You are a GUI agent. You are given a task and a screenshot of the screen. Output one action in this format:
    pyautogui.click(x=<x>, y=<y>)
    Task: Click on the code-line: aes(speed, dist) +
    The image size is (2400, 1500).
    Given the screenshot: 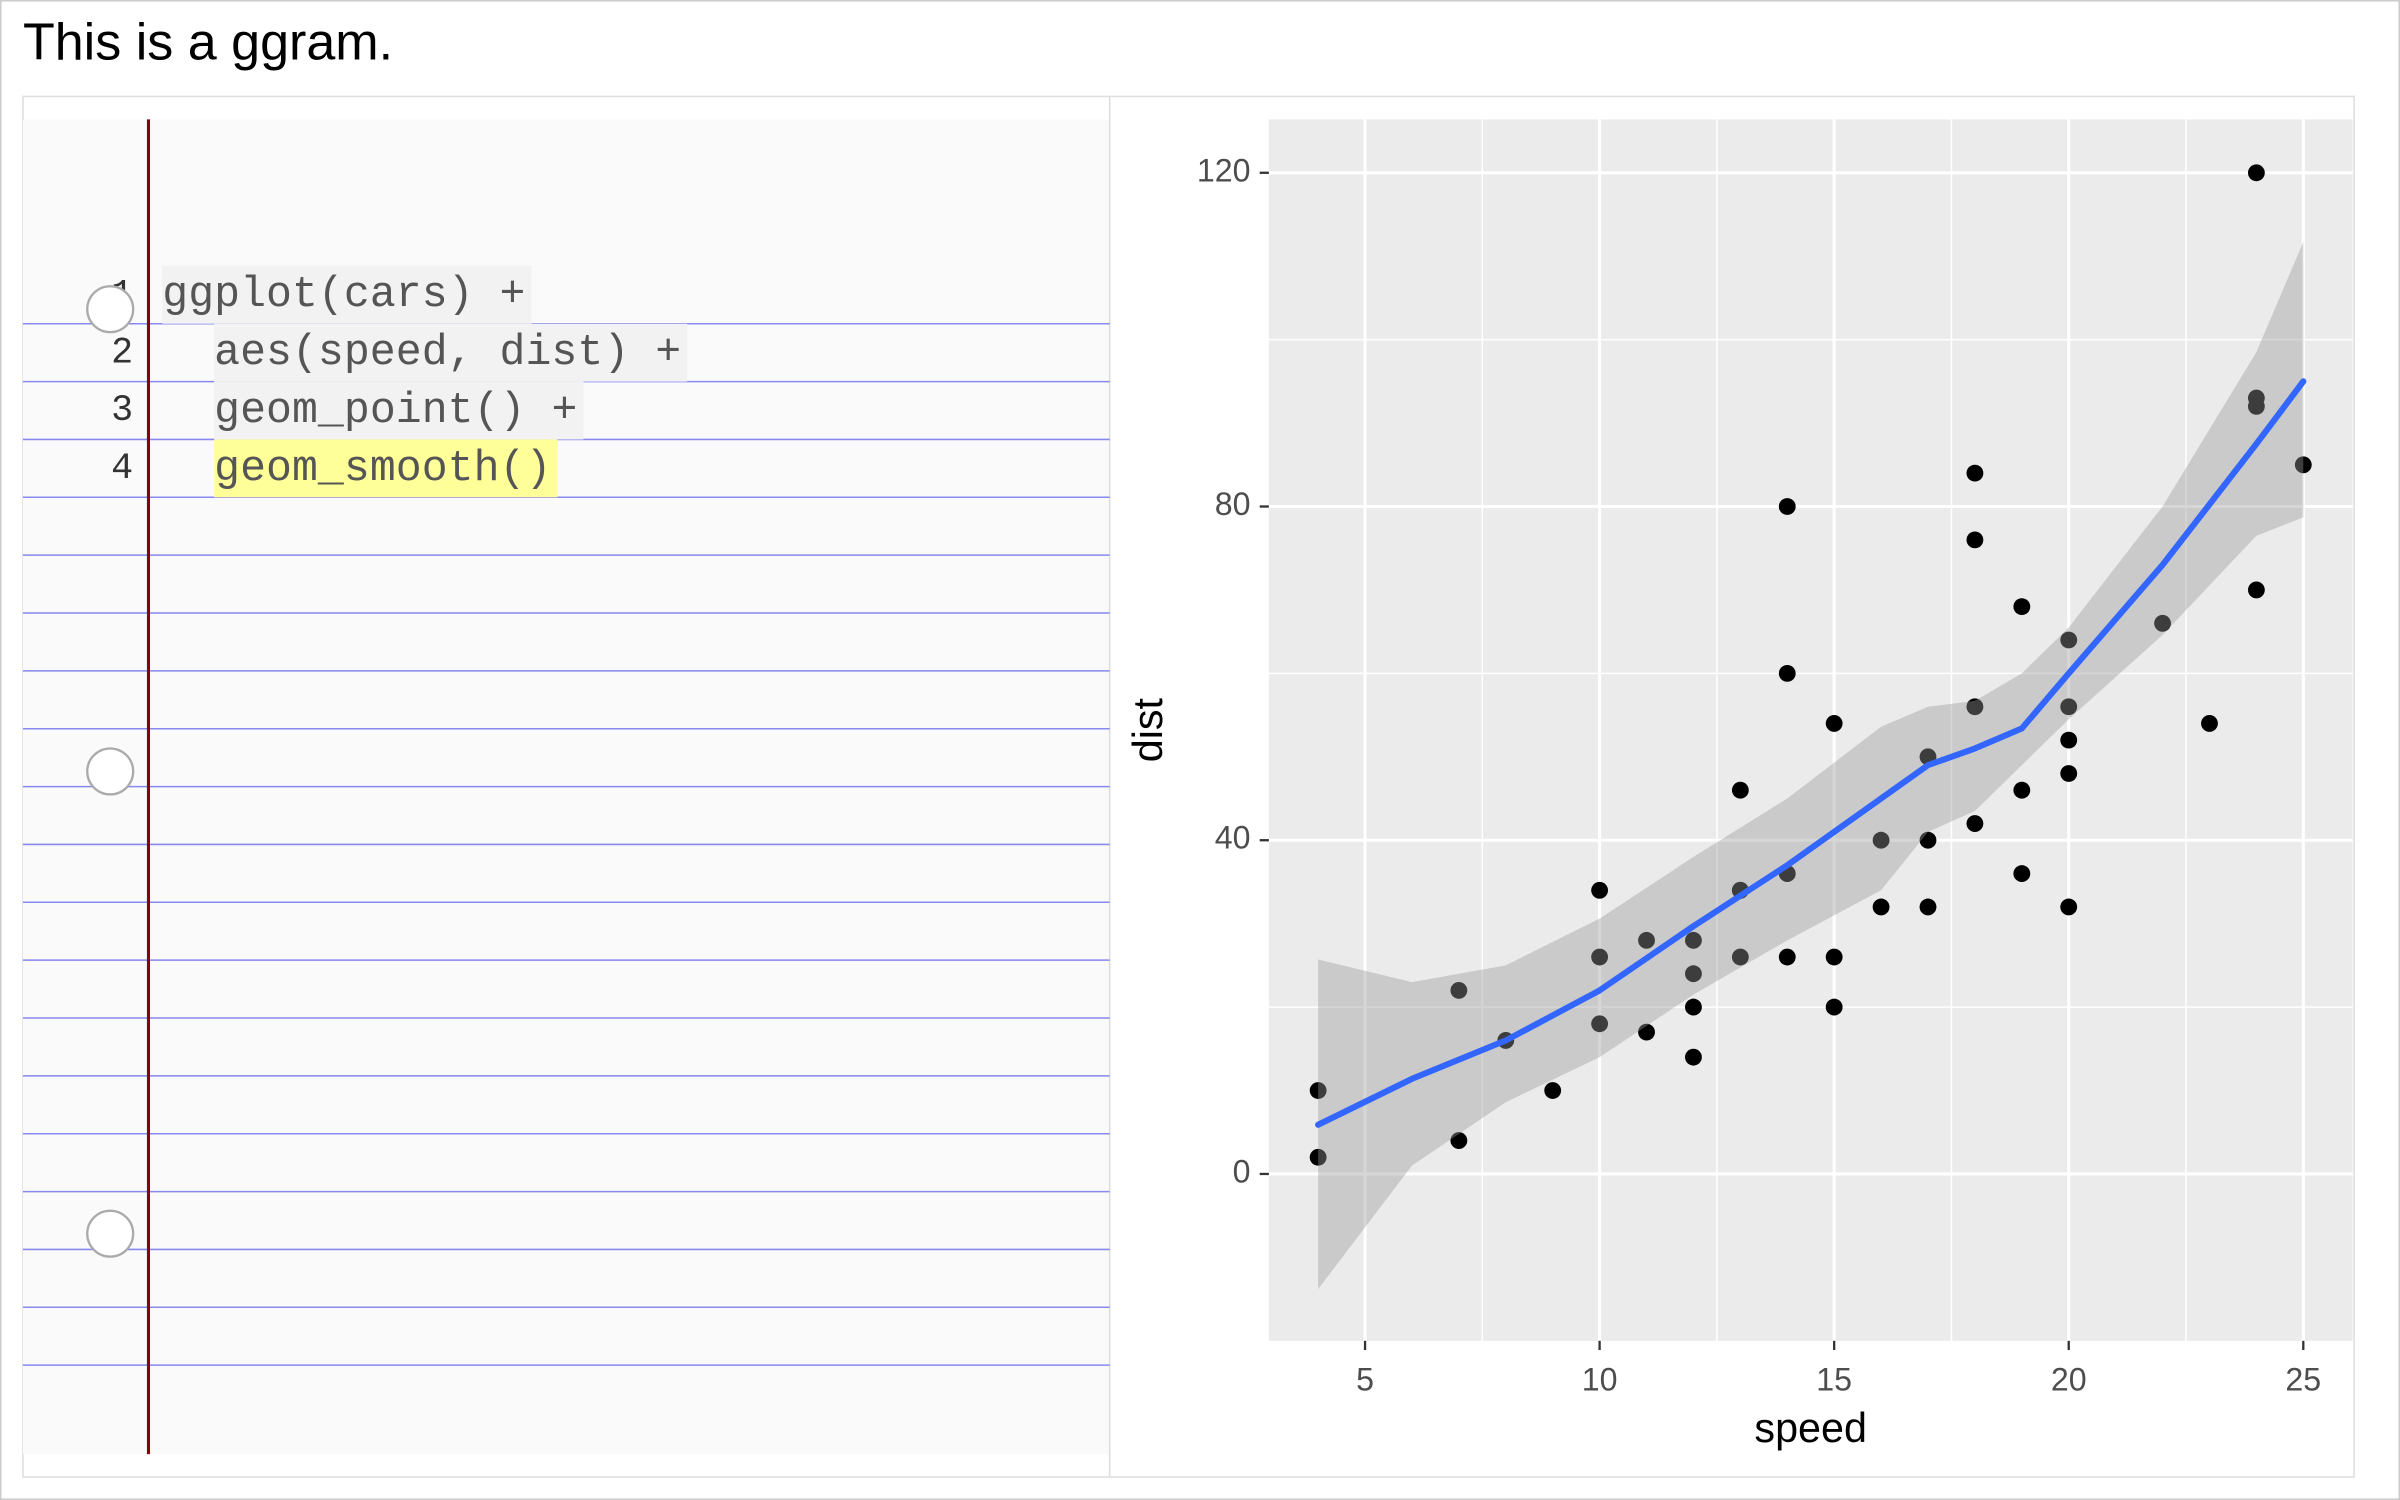 What is the action you would take?
    pyautogui.click(x=421, y=352)
    